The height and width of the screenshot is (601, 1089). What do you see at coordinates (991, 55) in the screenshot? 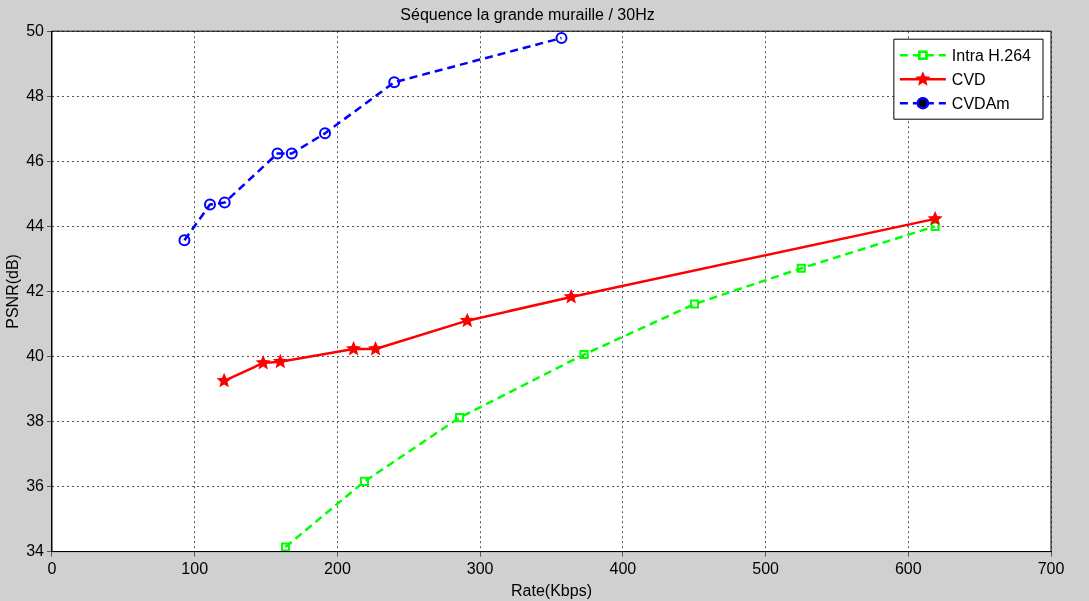
I see `legend-label: Intra H.264` at bounding box center [991, 55].